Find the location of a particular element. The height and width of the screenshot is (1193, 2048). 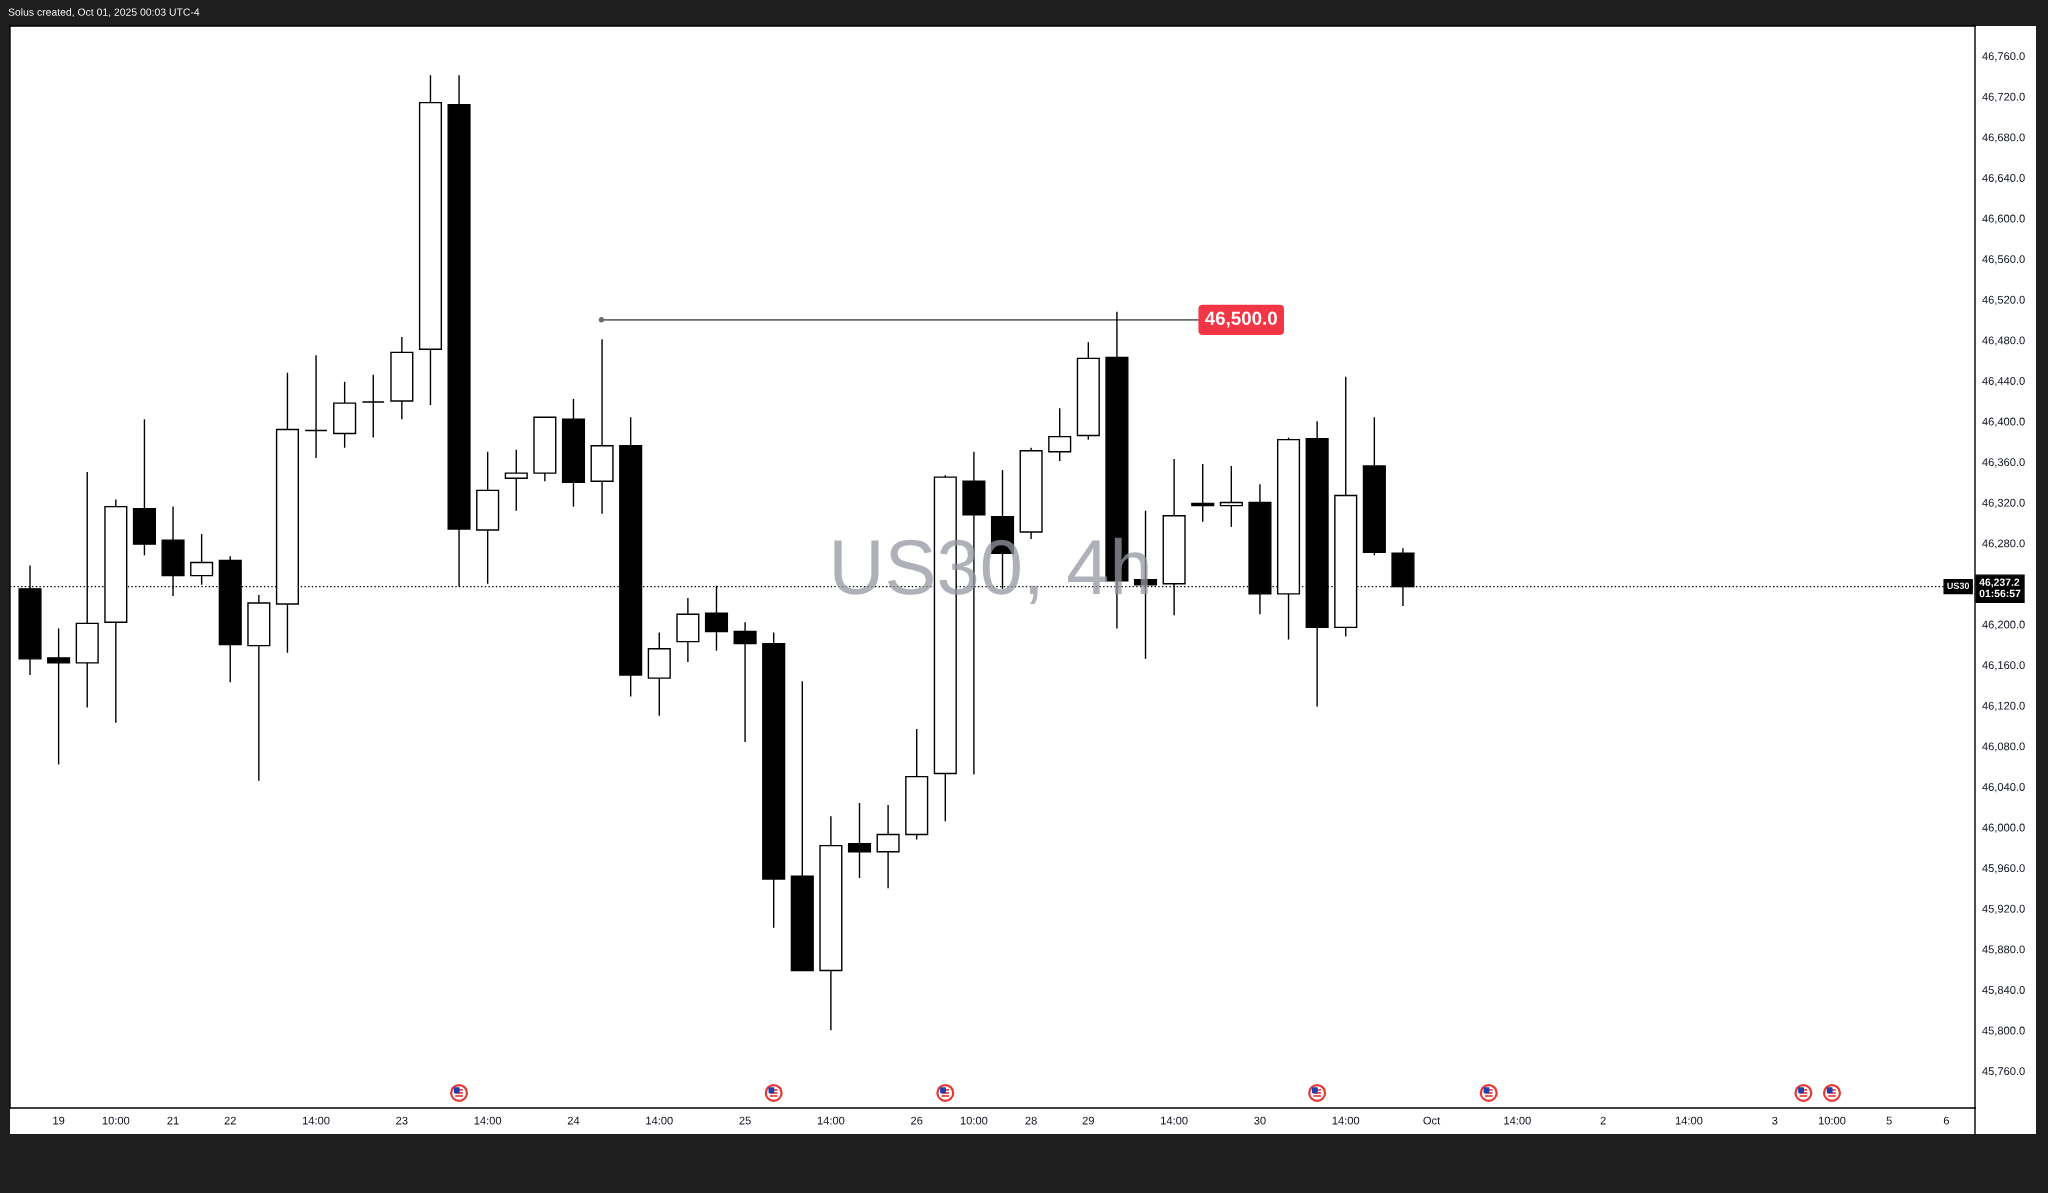

y-tick-label: 45,880.0 is located at coordinates (2003, 950).